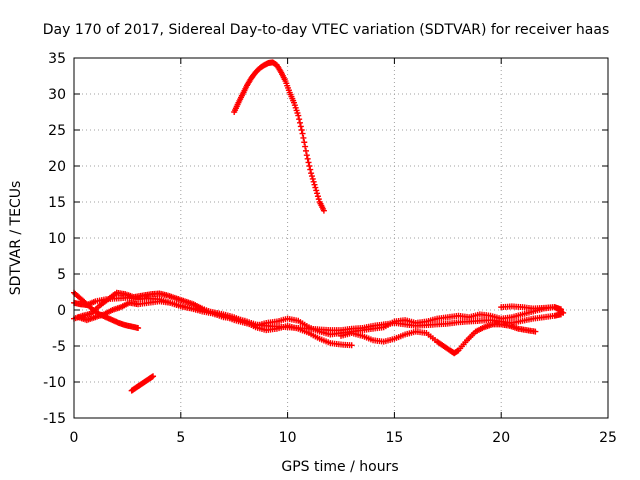 The width and height of the screenshot is (640, 480). Describe the element at coordinates (57, 203) in the screenshot. I see `y-tick-label: 15` at that location.